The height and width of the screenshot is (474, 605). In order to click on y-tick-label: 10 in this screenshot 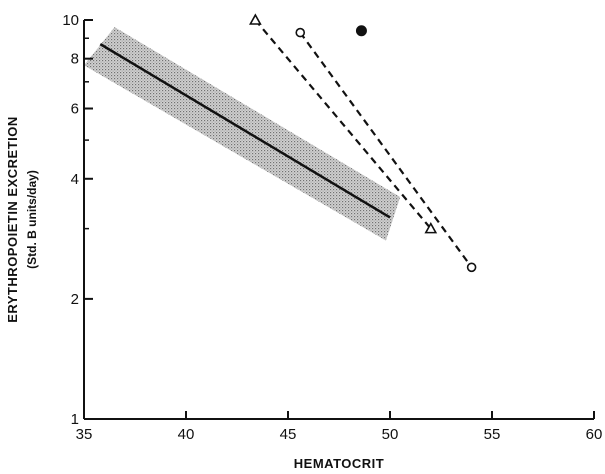, I will do `click(70, 20)`.